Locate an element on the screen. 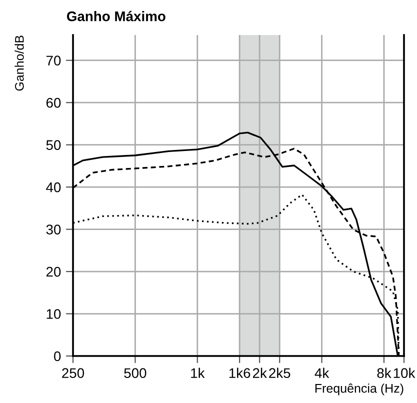 The height and width of the screenshot is (403, 417). x-tick-label: 4k is located at coordinates (322, 373).